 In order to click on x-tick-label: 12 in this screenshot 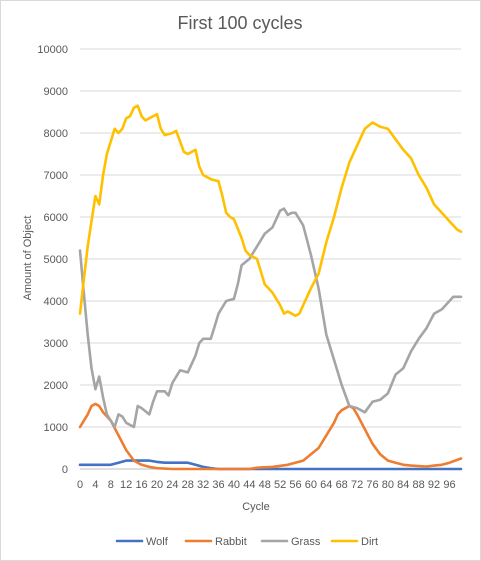, I will do `click(126, 485)`.